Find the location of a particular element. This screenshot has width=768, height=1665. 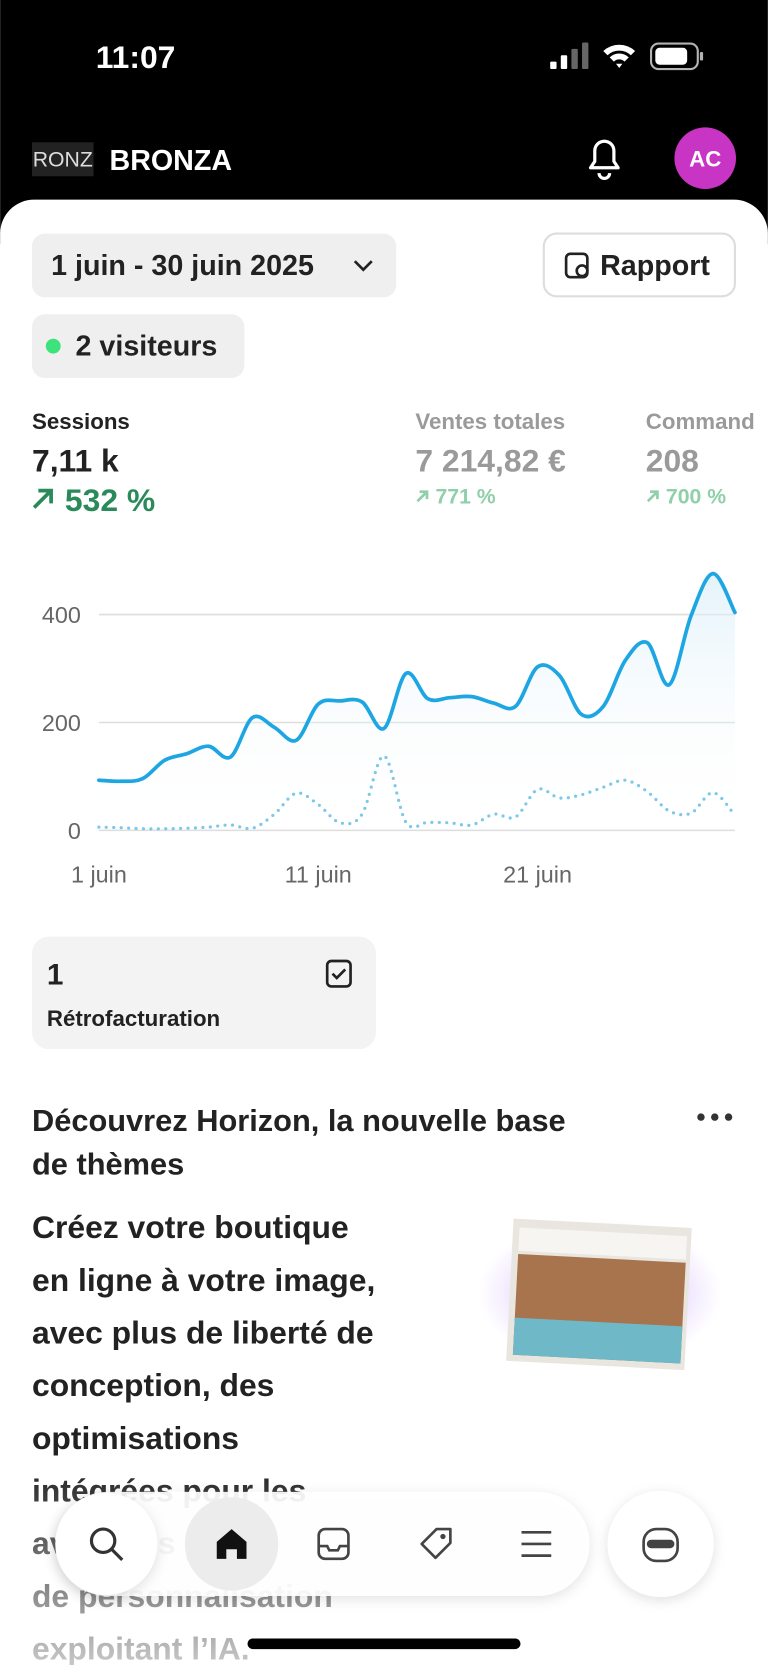

promo-line: conception, des is located at coordinates (153, 1385).